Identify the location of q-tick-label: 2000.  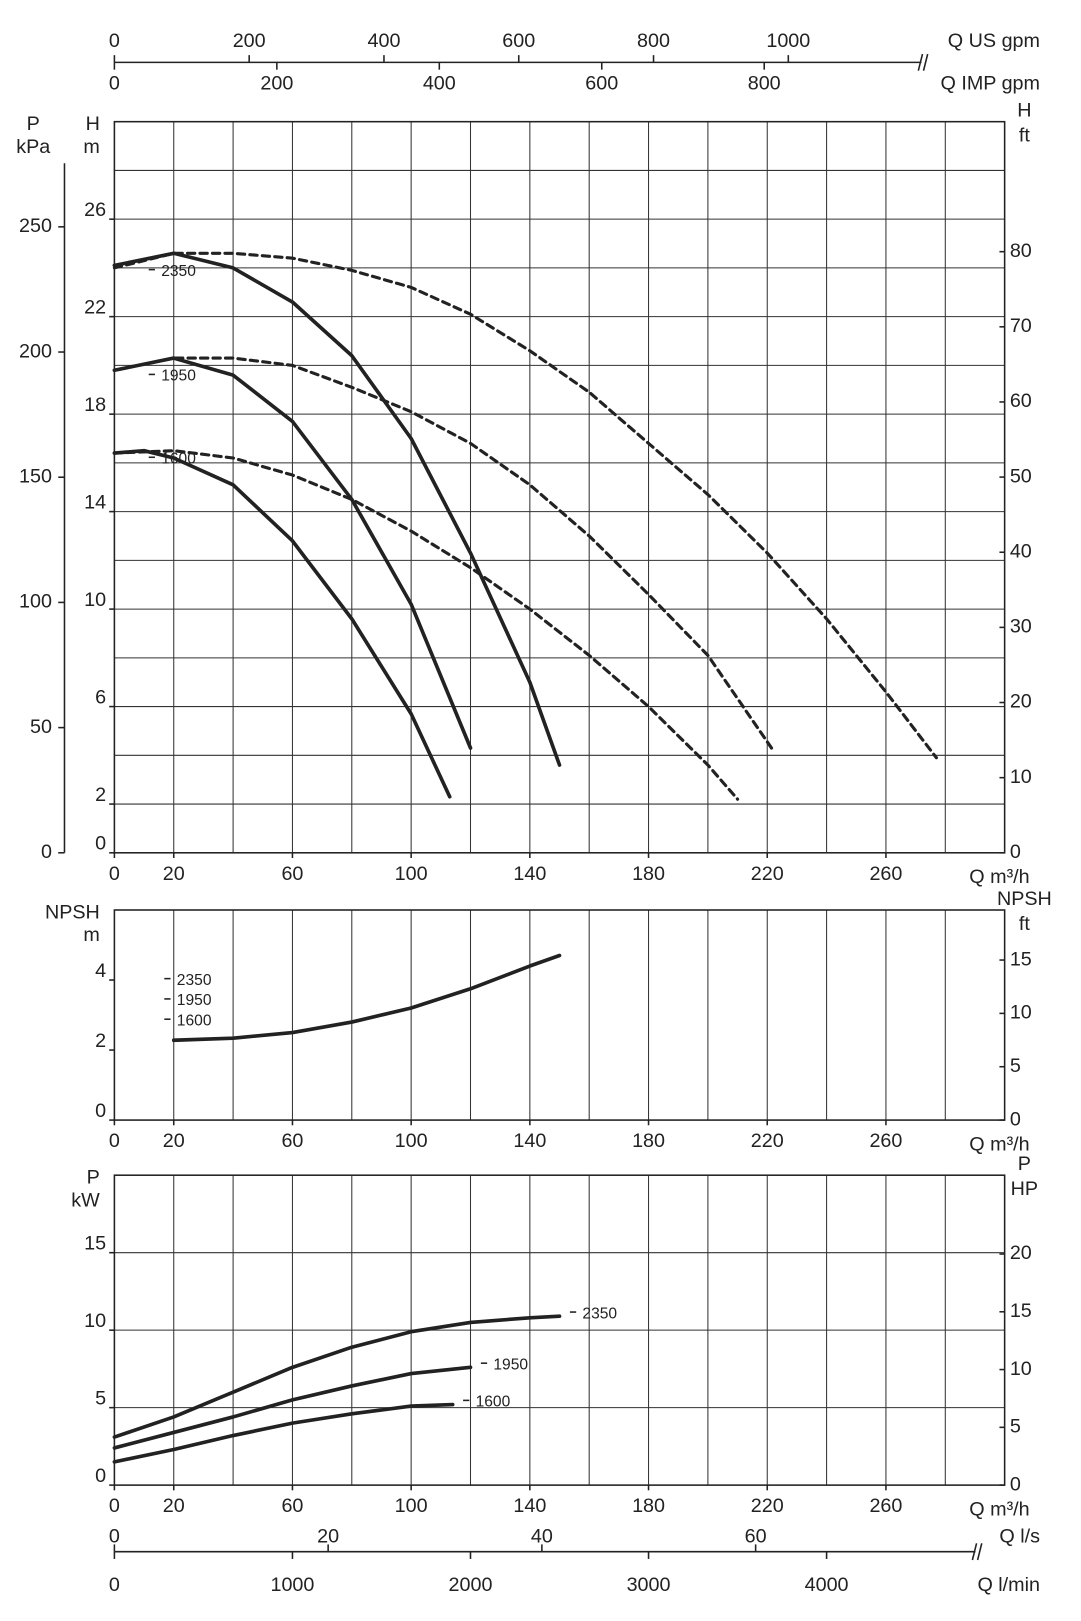
(471, 1585).